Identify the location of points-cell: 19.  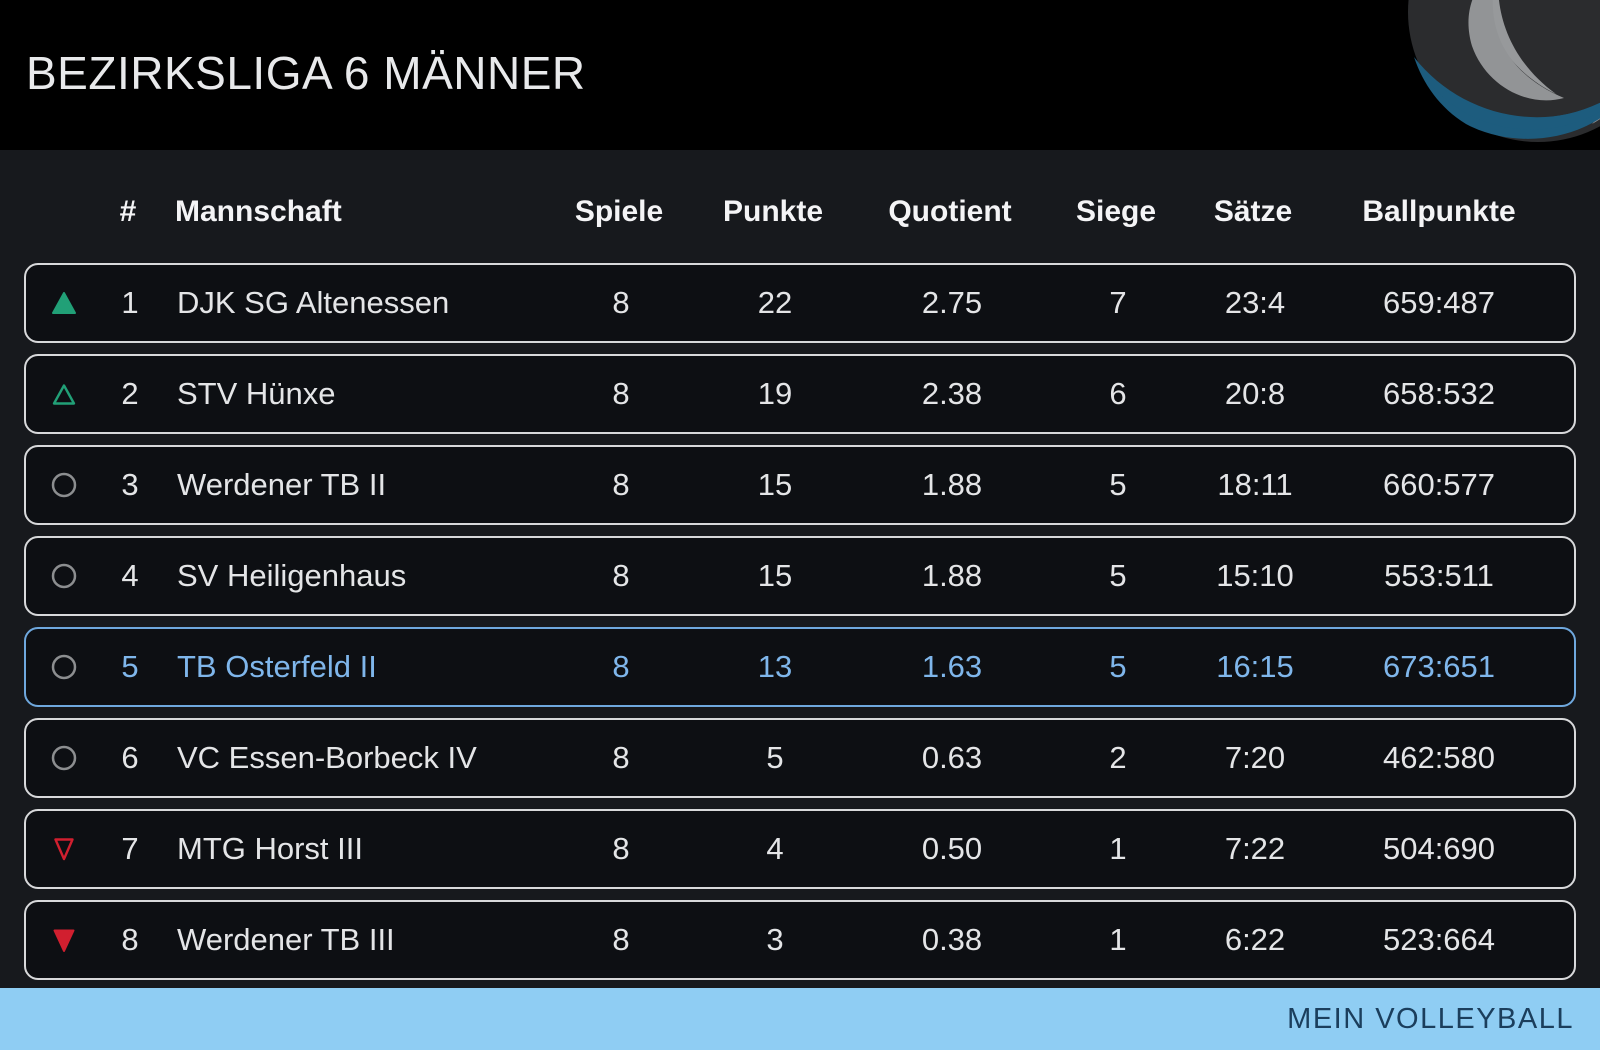
(775, 393).